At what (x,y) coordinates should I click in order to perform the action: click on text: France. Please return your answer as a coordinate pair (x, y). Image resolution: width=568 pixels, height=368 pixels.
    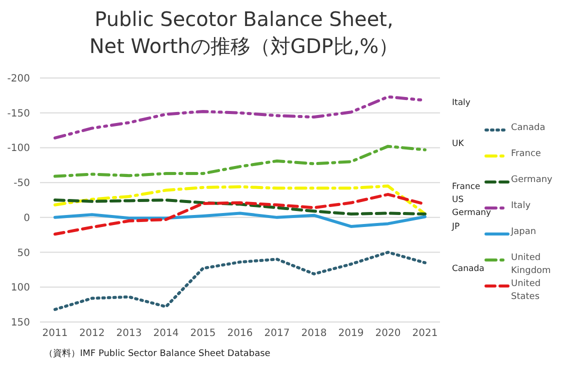
    Looking at the image, I should click on (466, 187).